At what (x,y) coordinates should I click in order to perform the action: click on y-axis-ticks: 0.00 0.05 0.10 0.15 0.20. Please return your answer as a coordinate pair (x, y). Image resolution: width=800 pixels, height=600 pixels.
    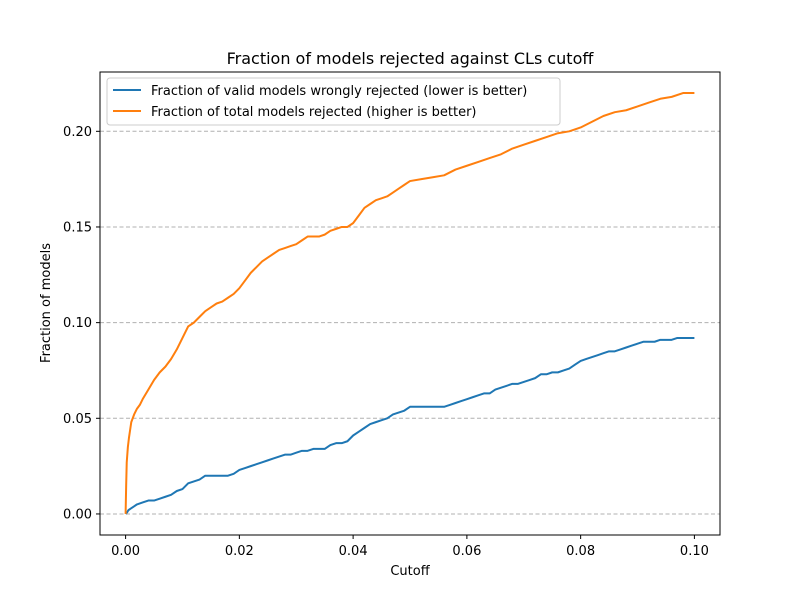
    Looking at the image, I should click on (81, 323).